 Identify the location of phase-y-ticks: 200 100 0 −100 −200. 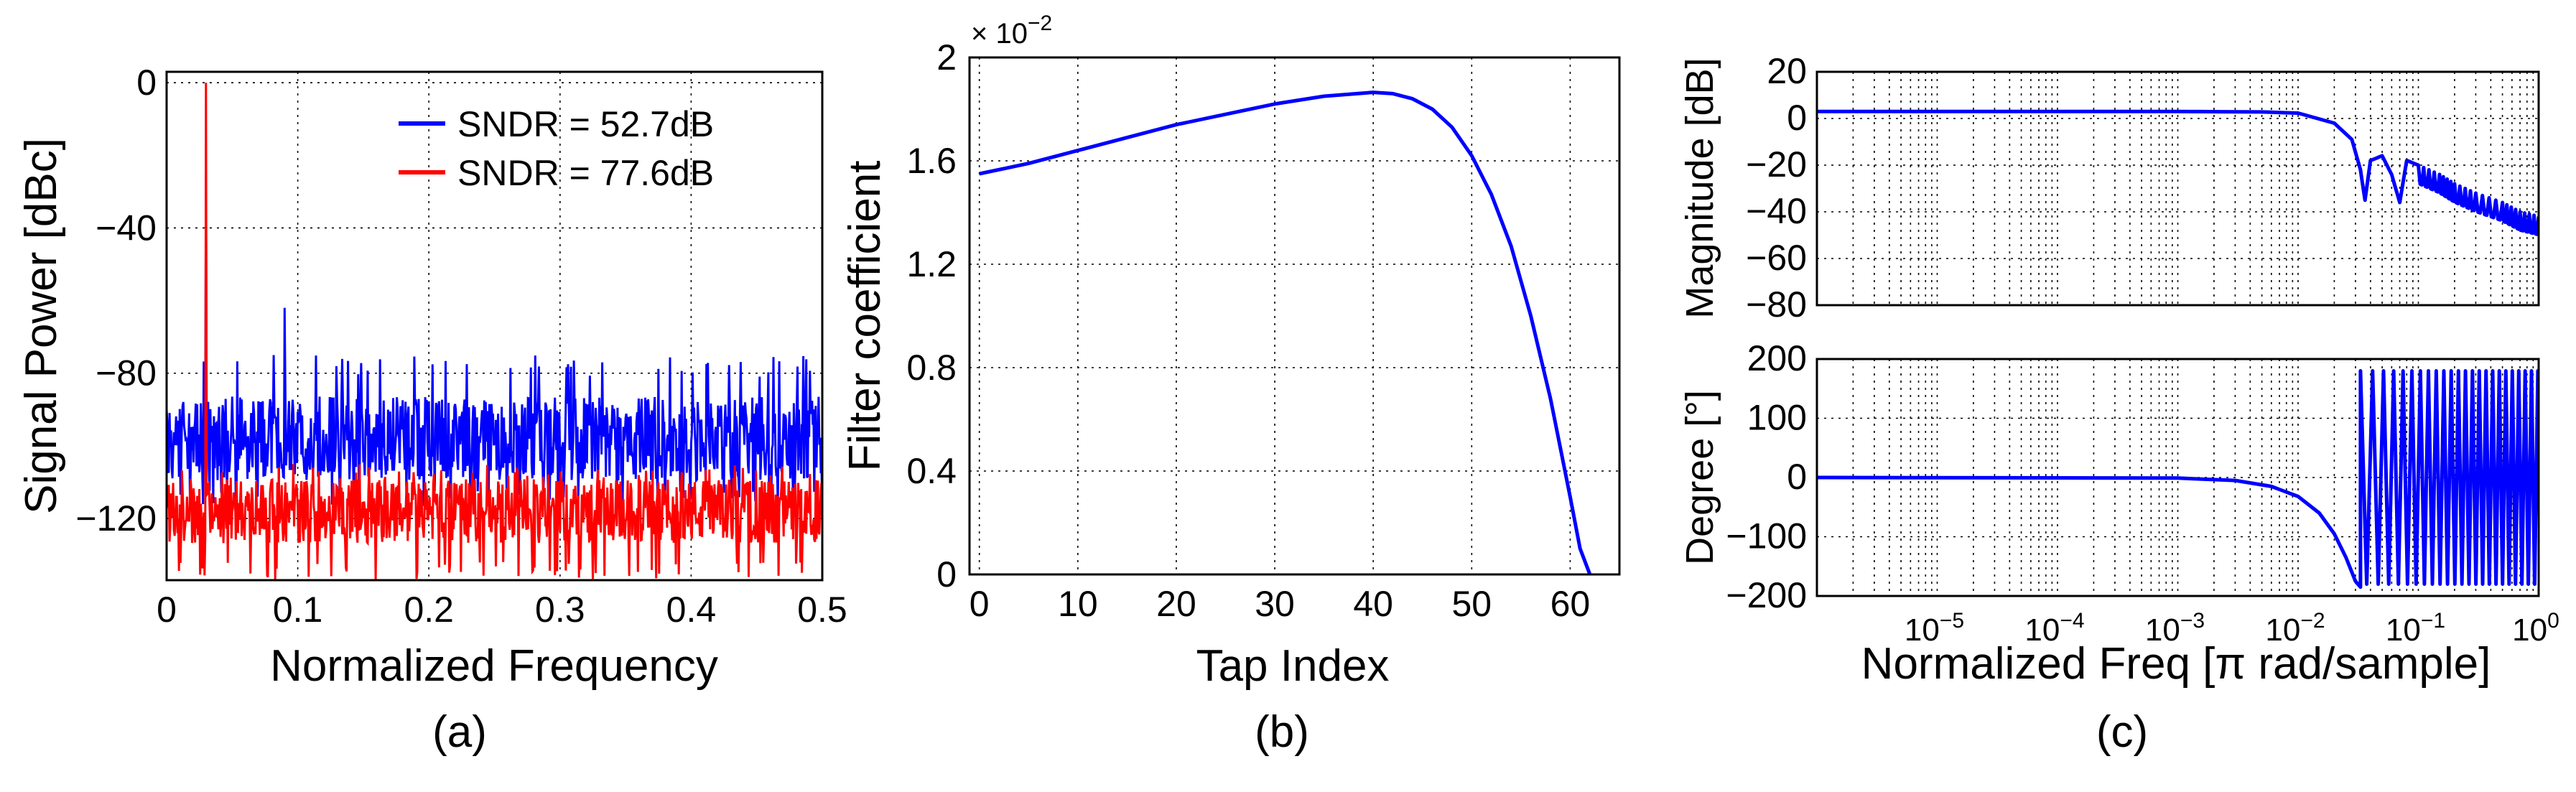
(1766, 476).